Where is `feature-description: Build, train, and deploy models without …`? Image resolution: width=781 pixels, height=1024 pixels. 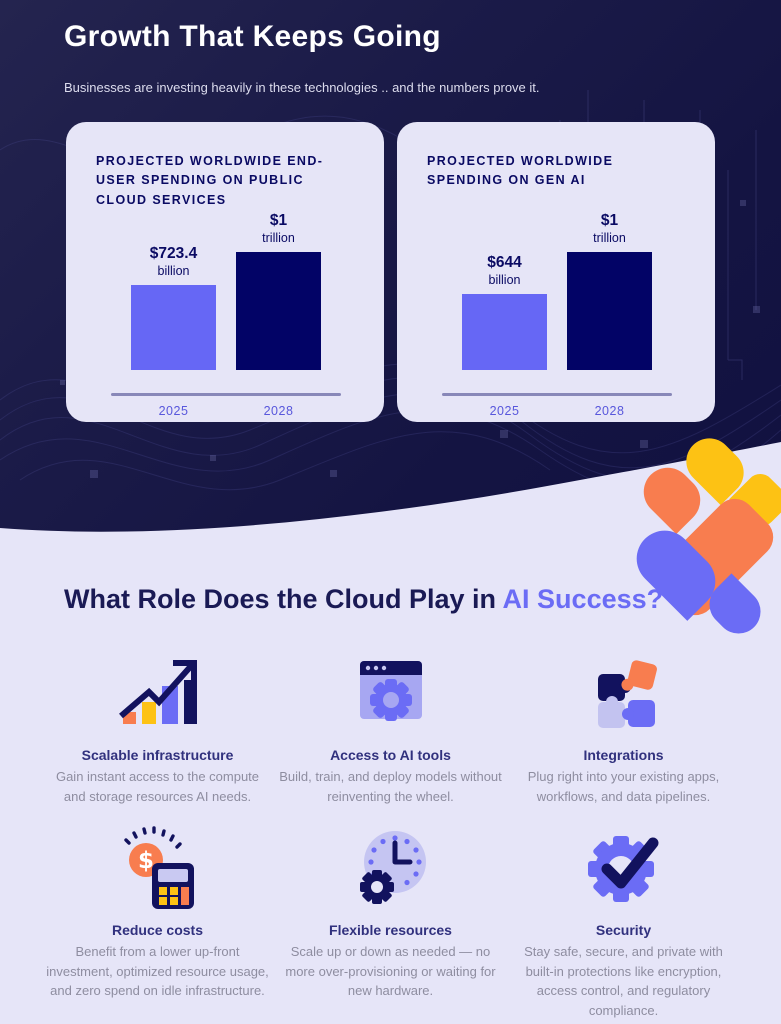 feature-description: Build, train, and deploy models without … is located at coordinates (390, 786).